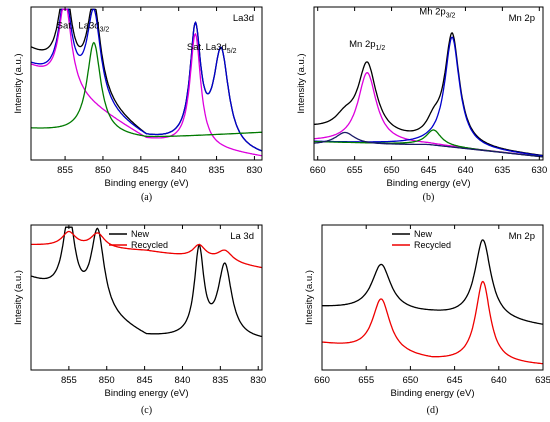  I want to click on panel-caption: (c), so click(146, 410).